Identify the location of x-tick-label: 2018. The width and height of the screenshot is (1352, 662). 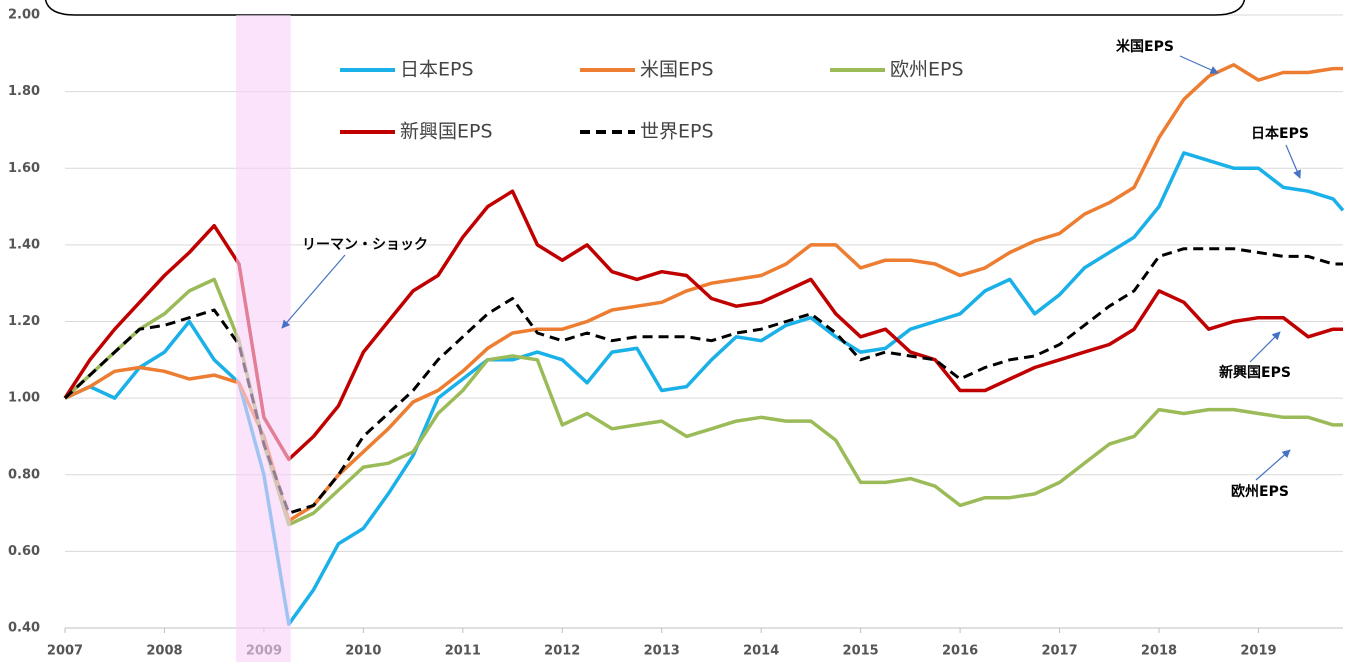
(1159, 651).